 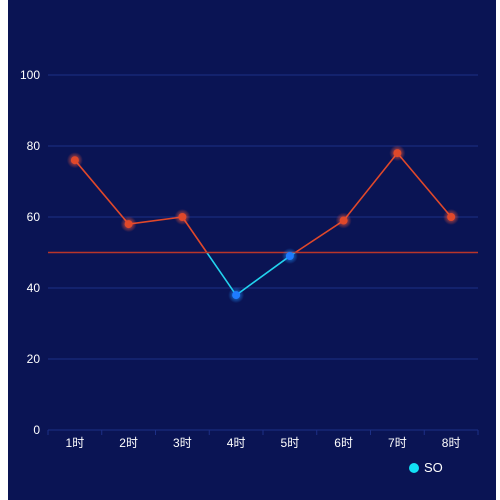 I want to click on y-tick-label: 20, so click(x=34, y=359).